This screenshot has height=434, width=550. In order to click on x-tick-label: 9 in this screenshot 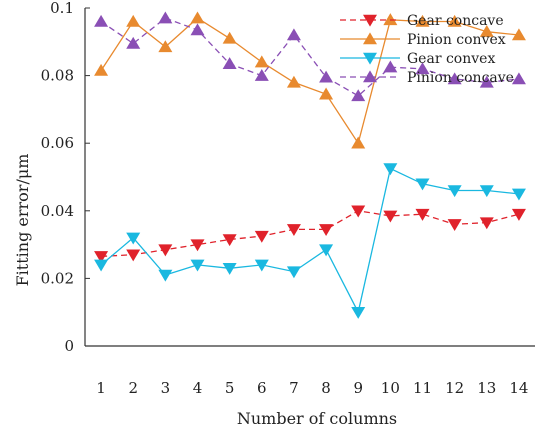, I will do `click(358, 388)`.